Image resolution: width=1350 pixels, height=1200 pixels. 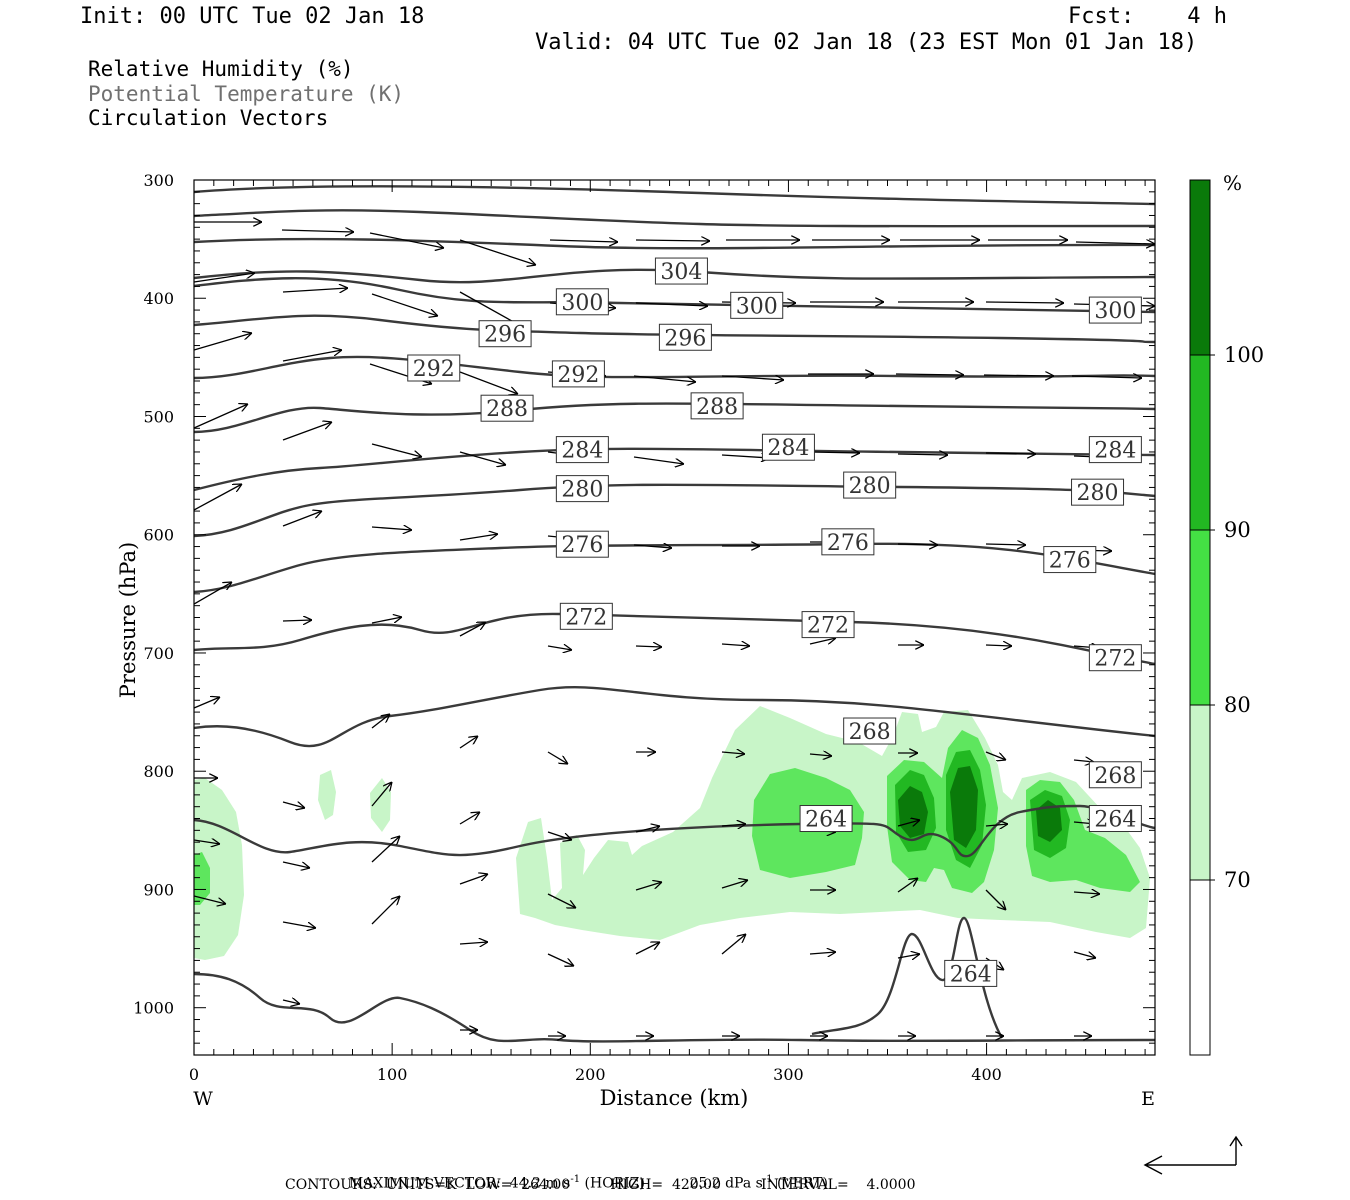 What do you see at coordinates (1226, 613) in the screenshot?
I see `colorbar: % 100 90 80 70` at bounding box center [1226, 613].